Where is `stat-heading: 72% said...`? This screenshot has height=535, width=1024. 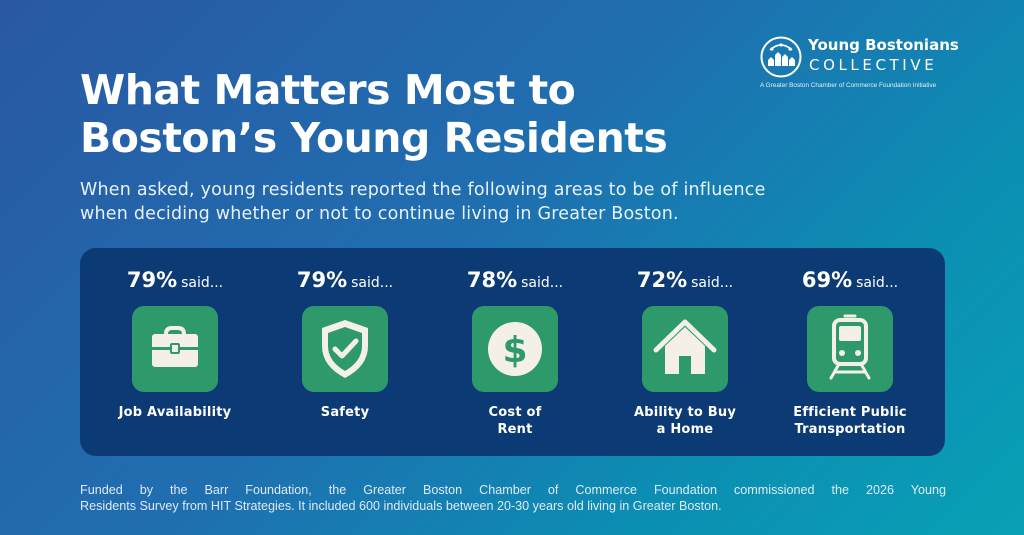
stat-heading: 72% said... is located at coordinates (685, 280).